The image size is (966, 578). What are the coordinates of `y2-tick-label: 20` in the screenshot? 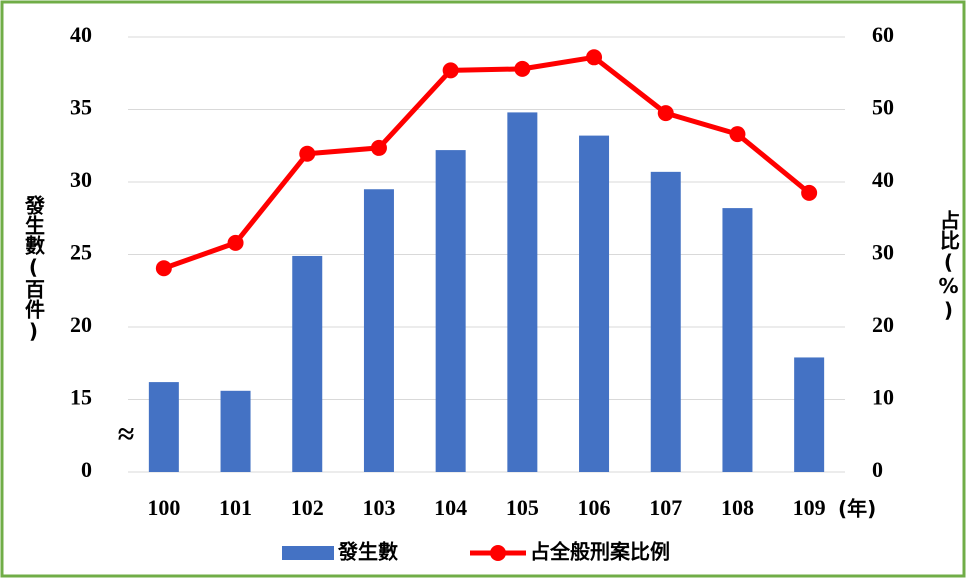 It's located at (883, 324).